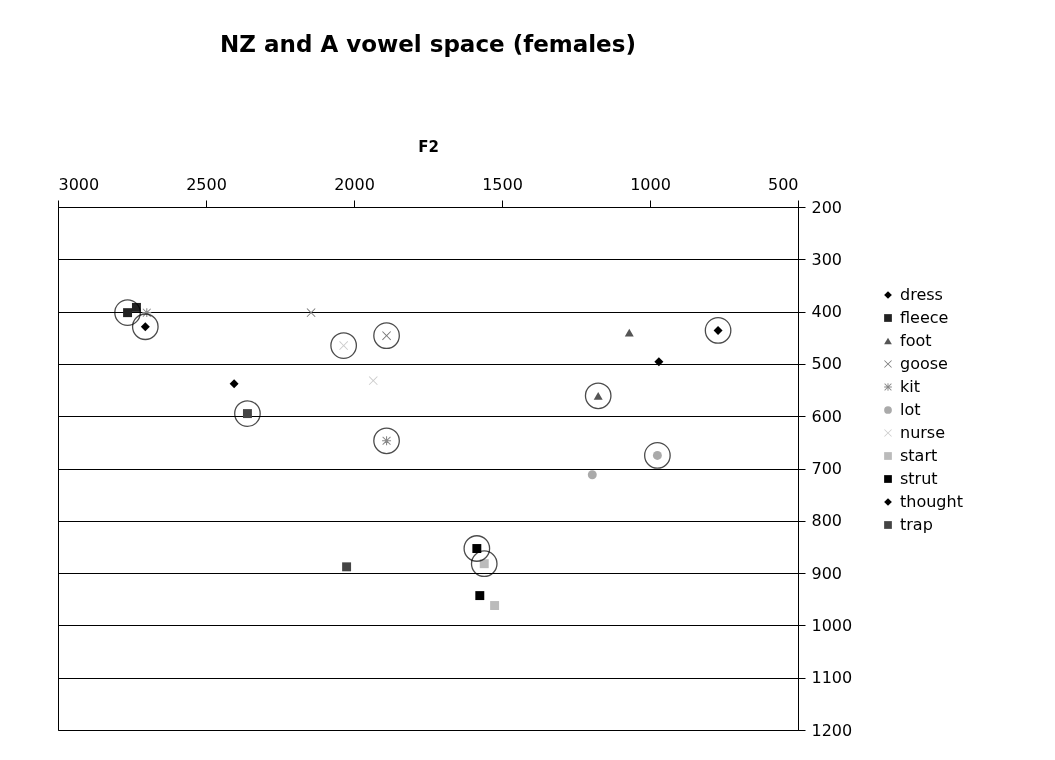 Image resolution: width=1055 pixels, height=760 pixels. Describe the element at coordinates (923, 432) in the screenshot. I see `legend-label: nurse` at that location.